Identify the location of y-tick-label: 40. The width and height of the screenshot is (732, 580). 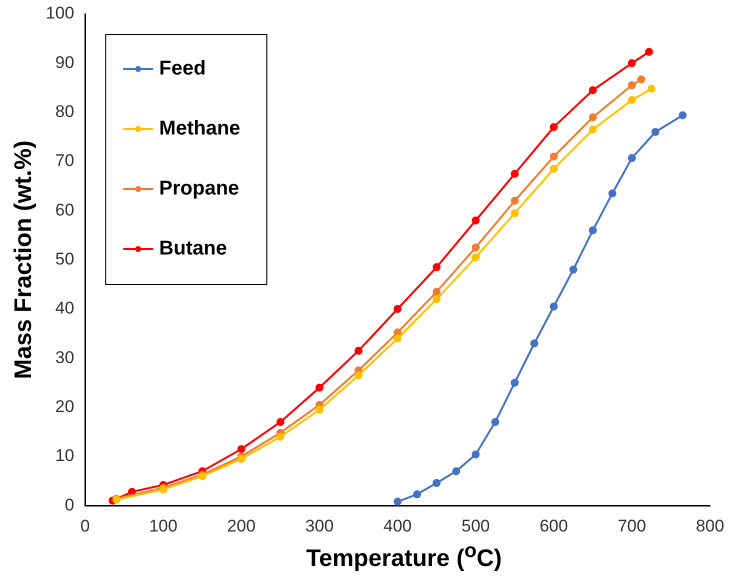
(64, 308).